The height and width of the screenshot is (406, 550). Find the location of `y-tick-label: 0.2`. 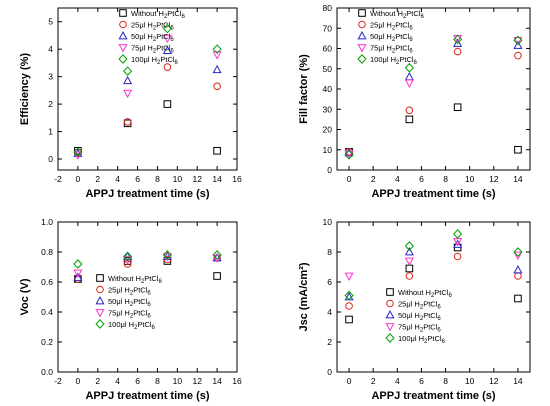

y-tick-label: 0.2 is located at coordinates (47, 342).